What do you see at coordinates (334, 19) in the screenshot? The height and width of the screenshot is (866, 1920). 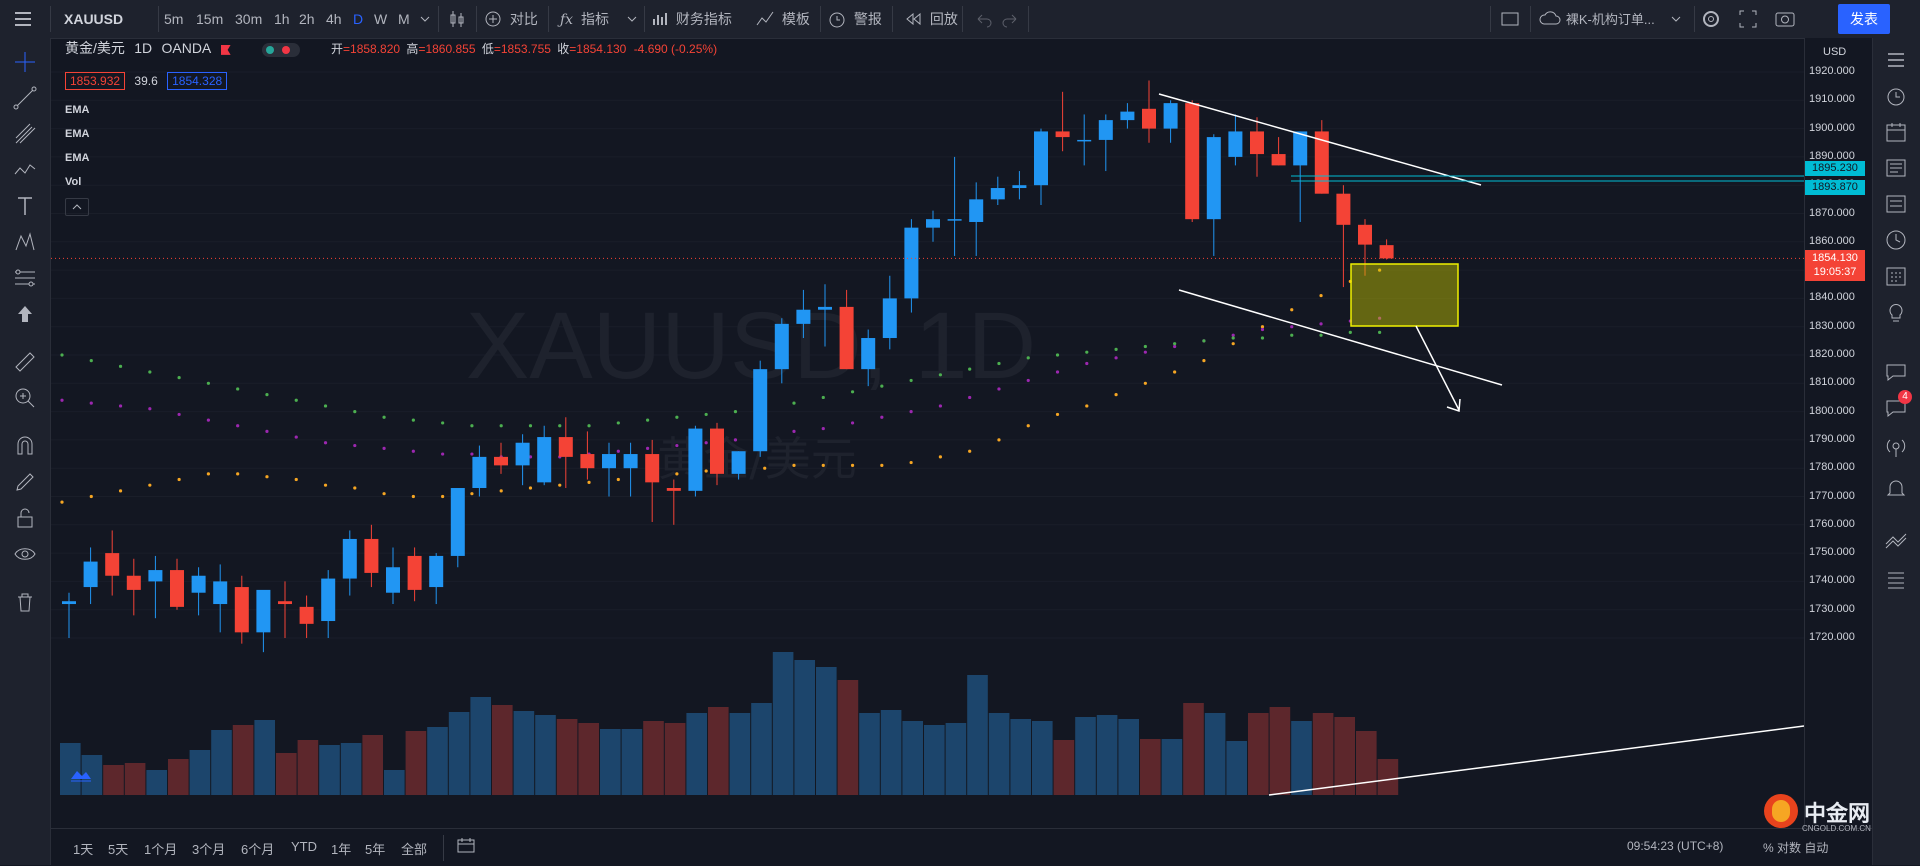 I see `interval-4h: 4h` at bounding box center [334, 19].